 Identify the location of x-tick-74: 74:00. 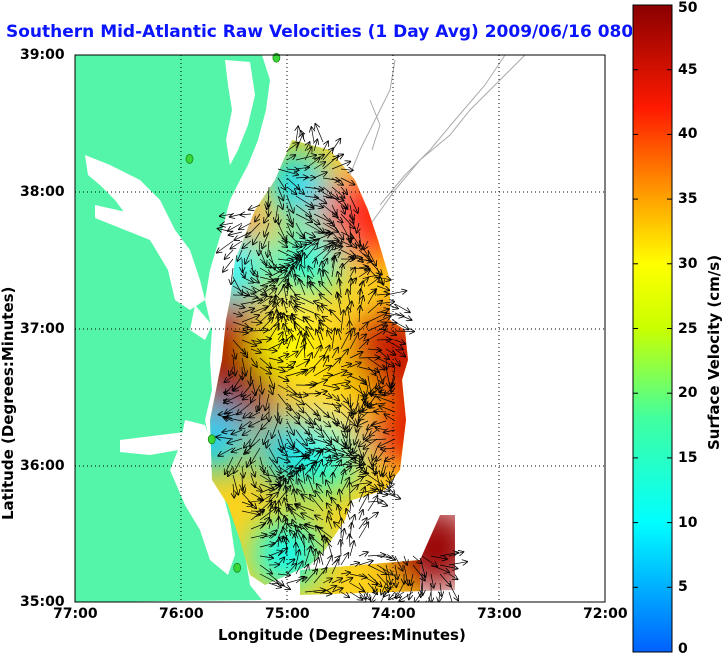
(393, 614).